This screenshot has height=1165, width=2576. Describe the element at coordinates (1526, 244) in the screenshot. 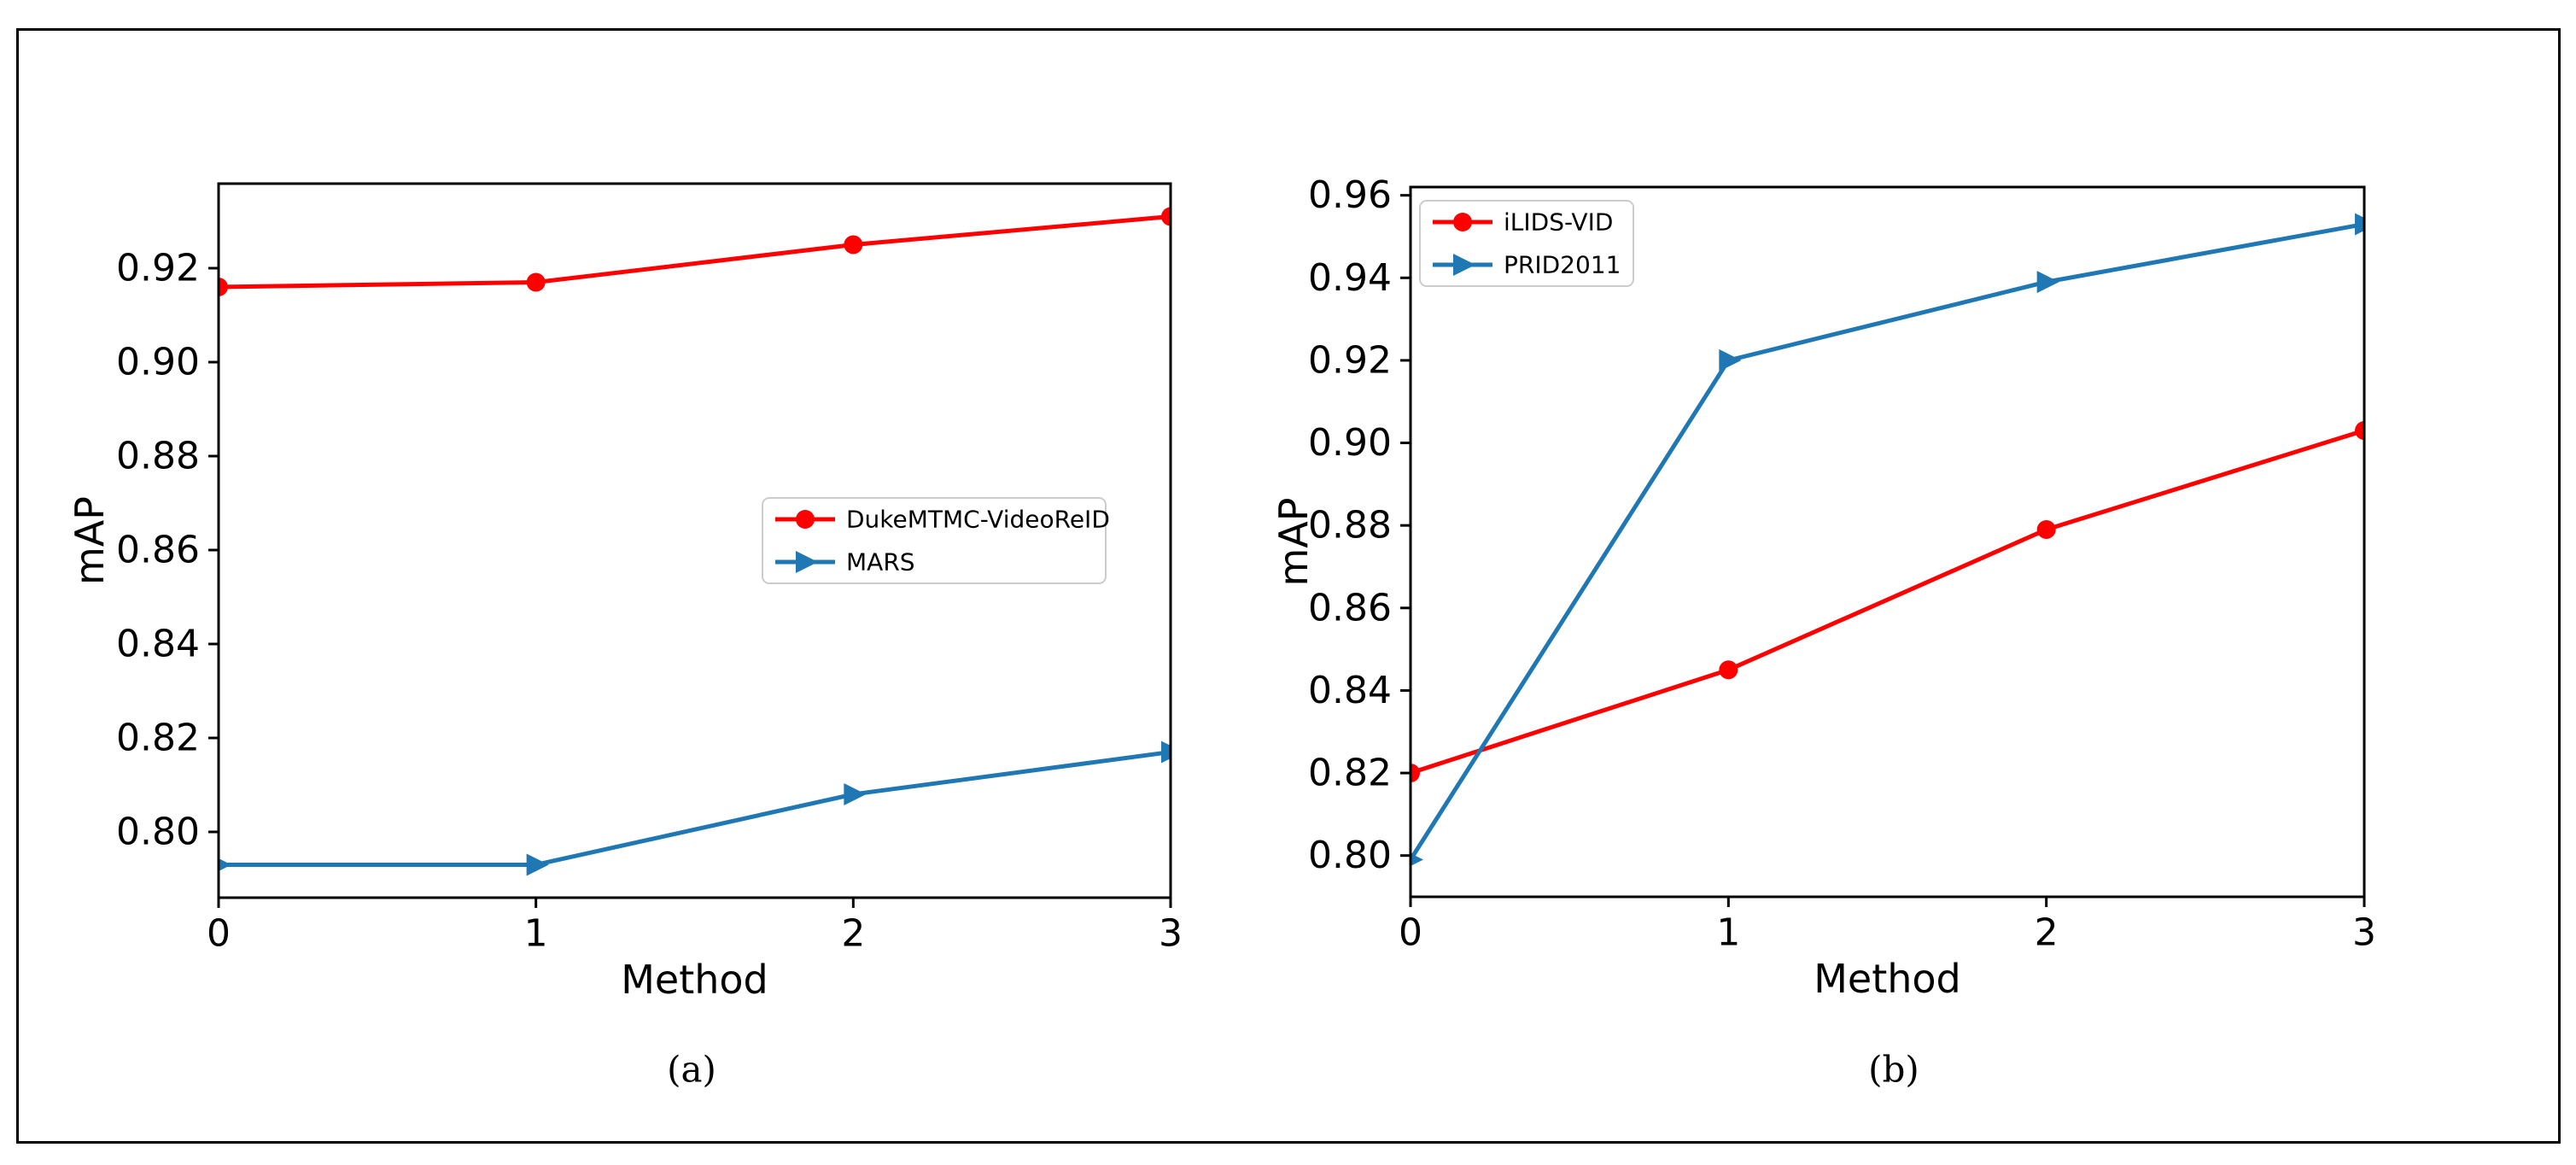

I see `legend-b: iLIDS-VID PRID2011` at that location.